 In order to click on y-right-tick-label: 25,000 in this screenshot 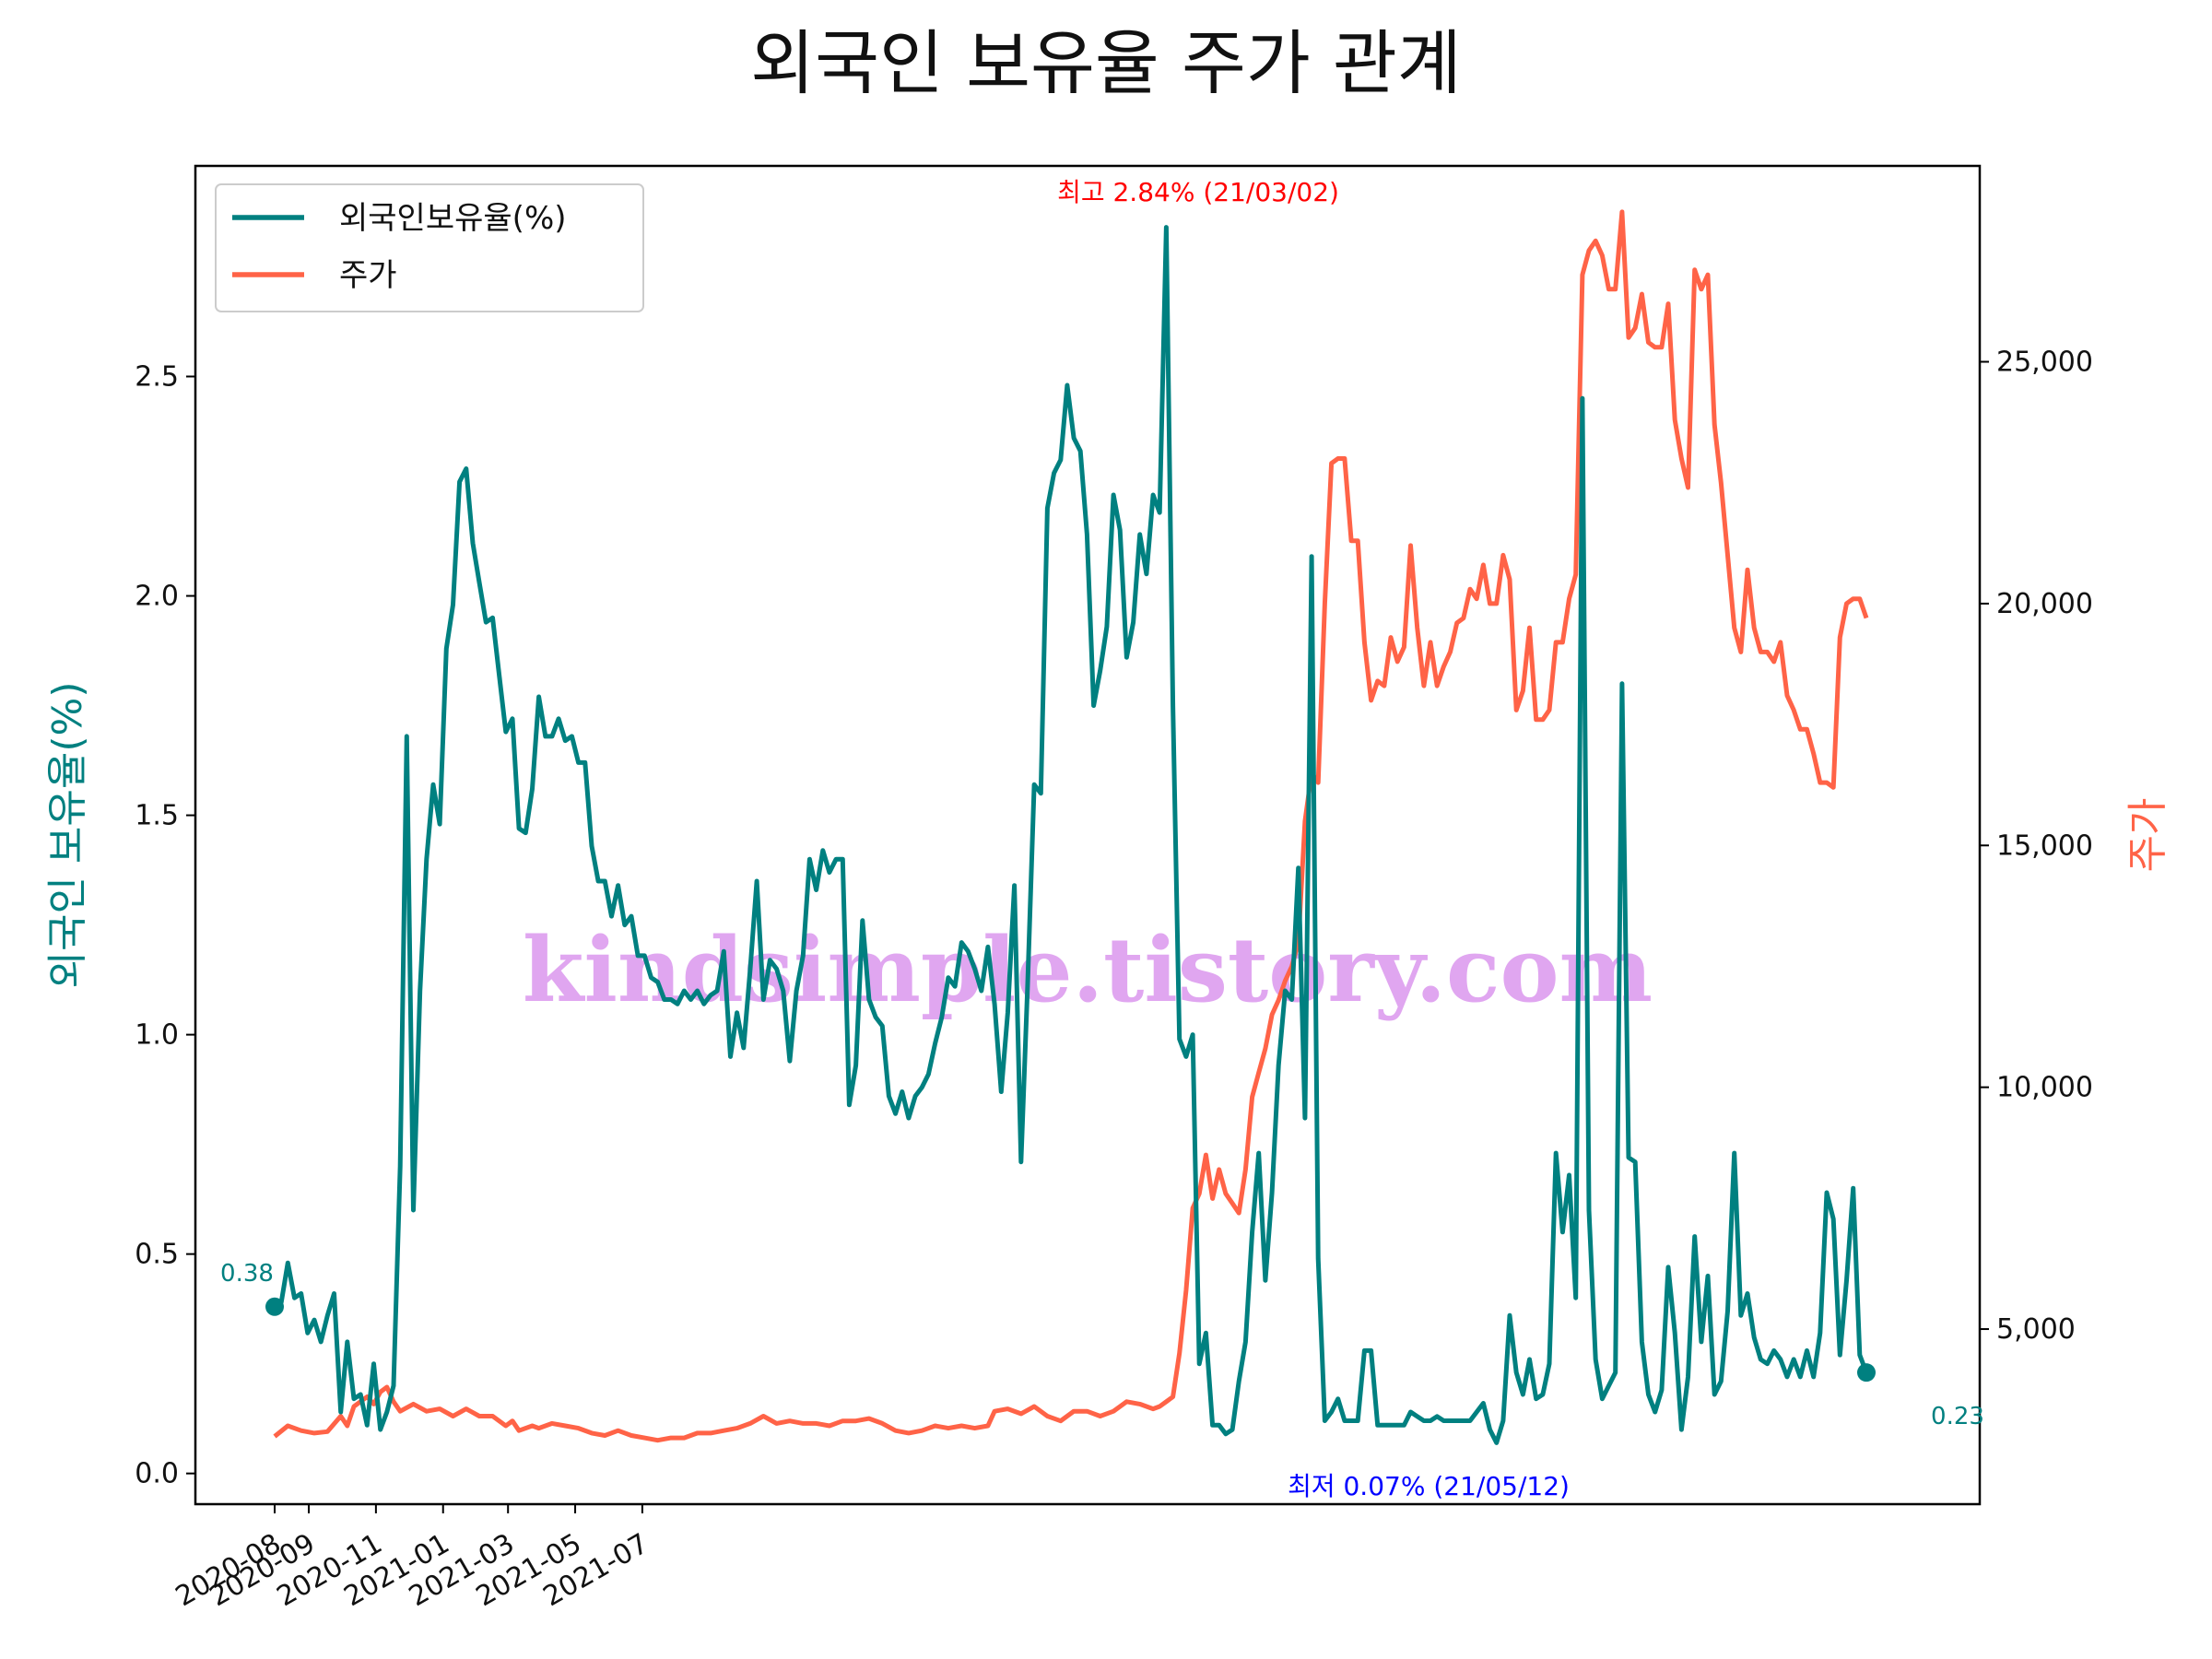, I will do `click(2044, 363)`.